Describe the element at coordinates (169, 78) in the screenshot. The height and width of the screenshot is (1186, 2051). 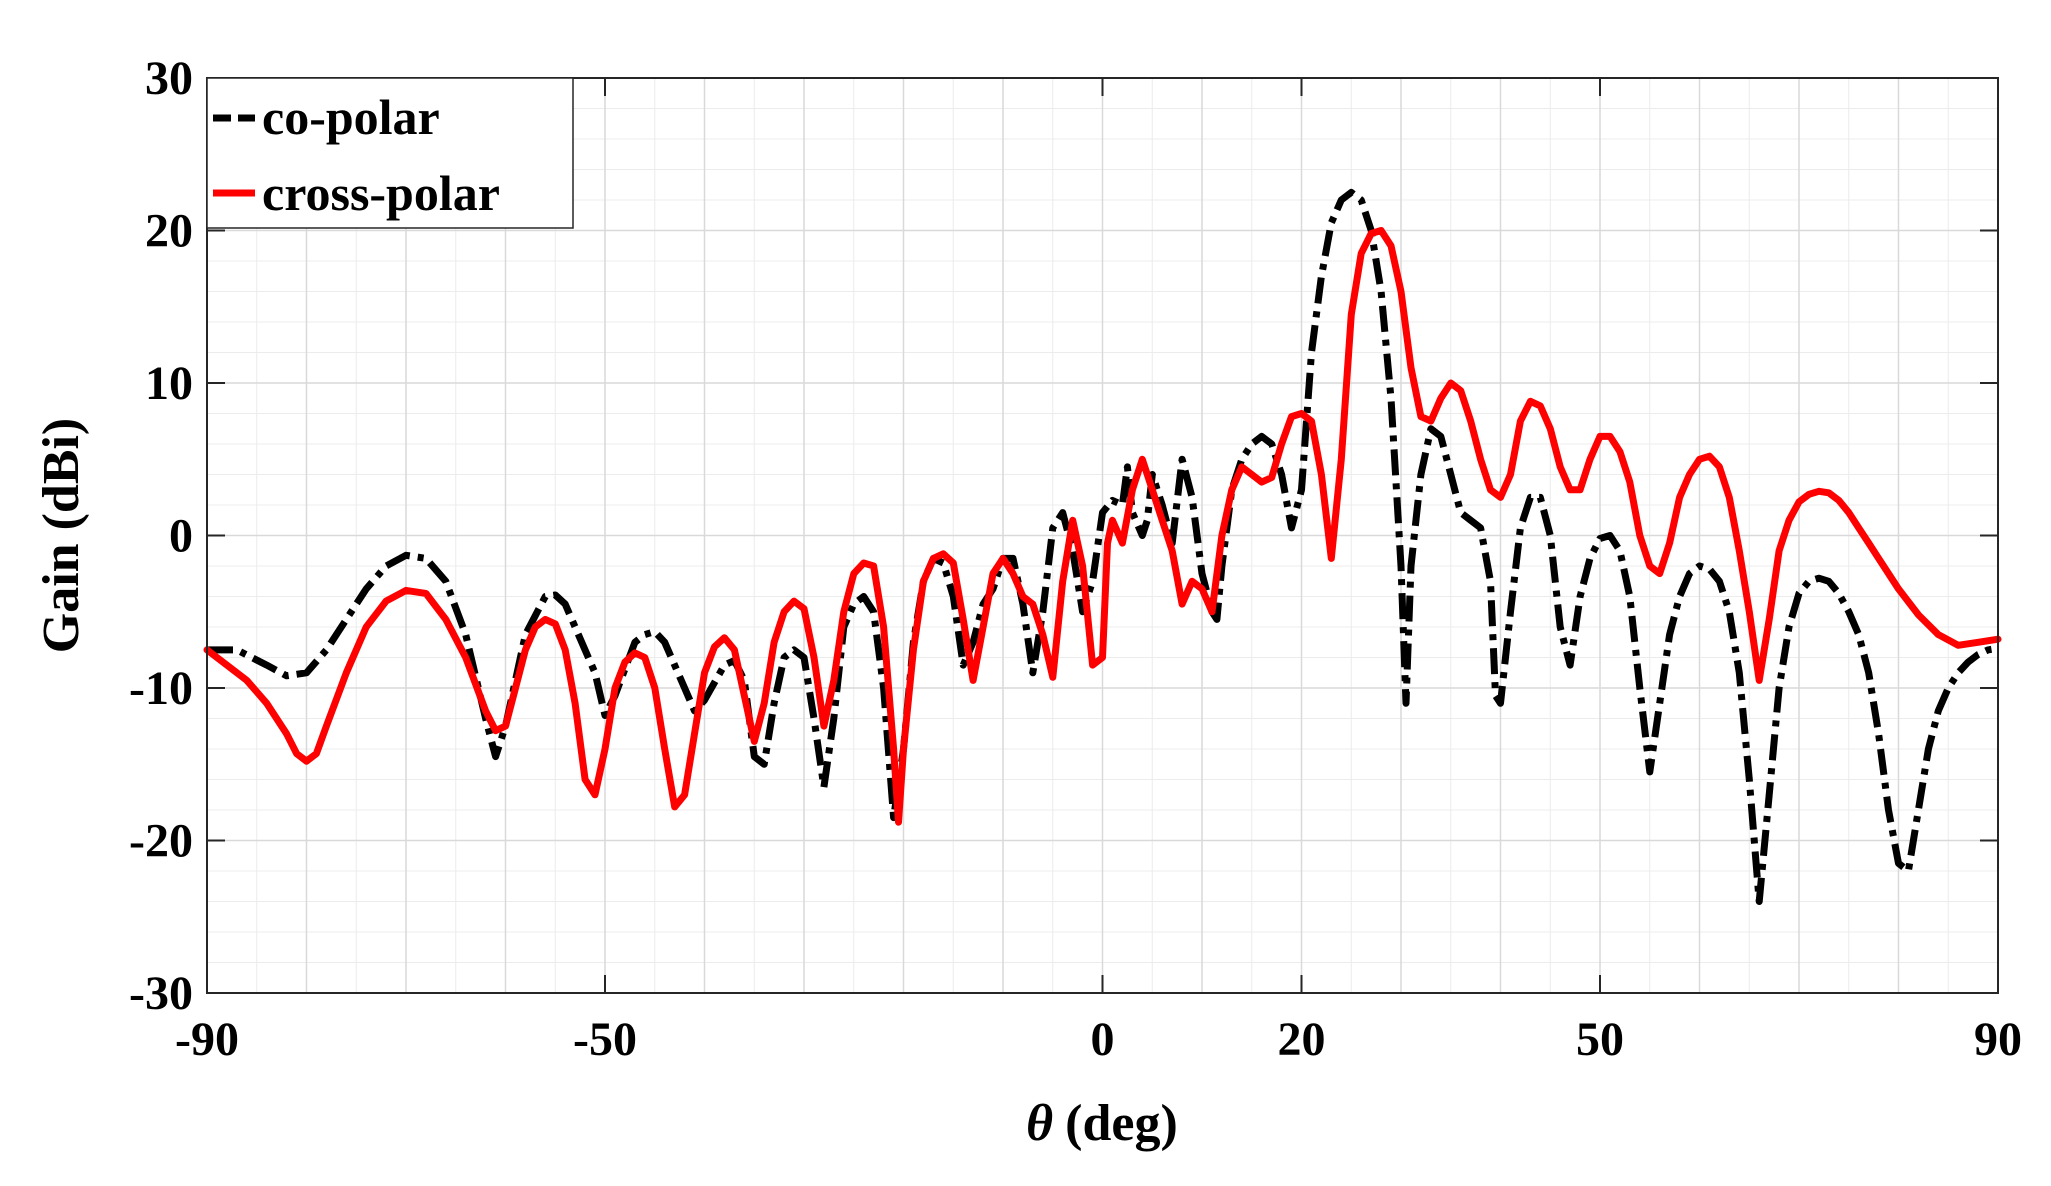
I see `y-tick-label: 30` at that location.